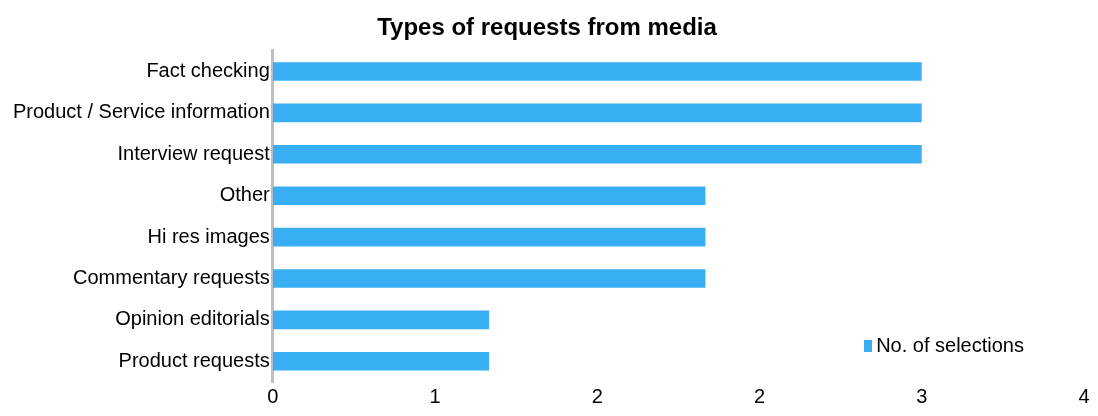 Image resolution: width=1098 pixels, height=416 pixels. What do you see at coordinates (950, 345) in the screenshot?
I see `legend-label: No. of selections` at bounding box center [950, 345].